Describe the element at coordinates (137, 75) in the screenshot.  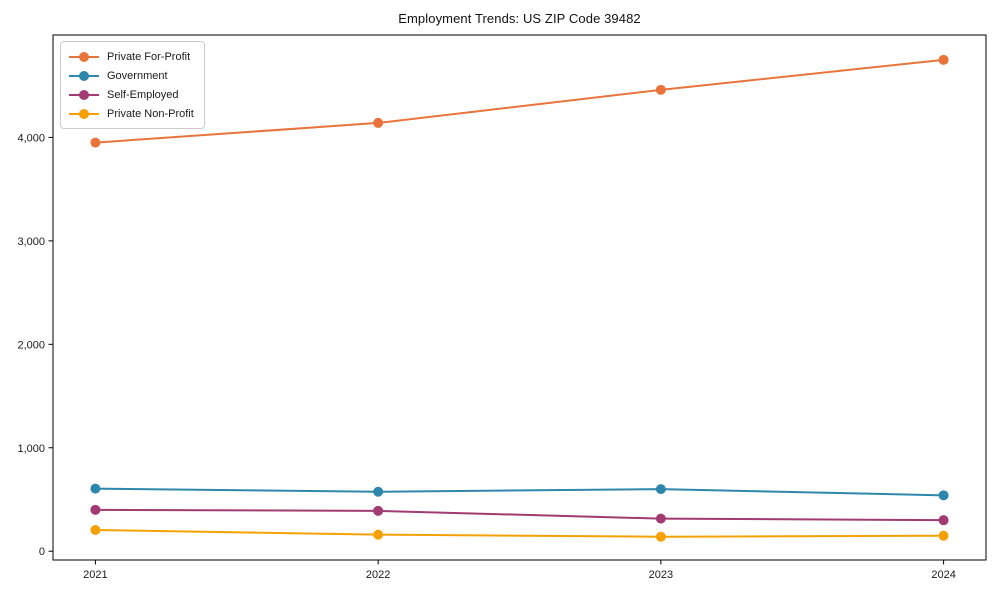
I see `legend-label: Government` at that location.